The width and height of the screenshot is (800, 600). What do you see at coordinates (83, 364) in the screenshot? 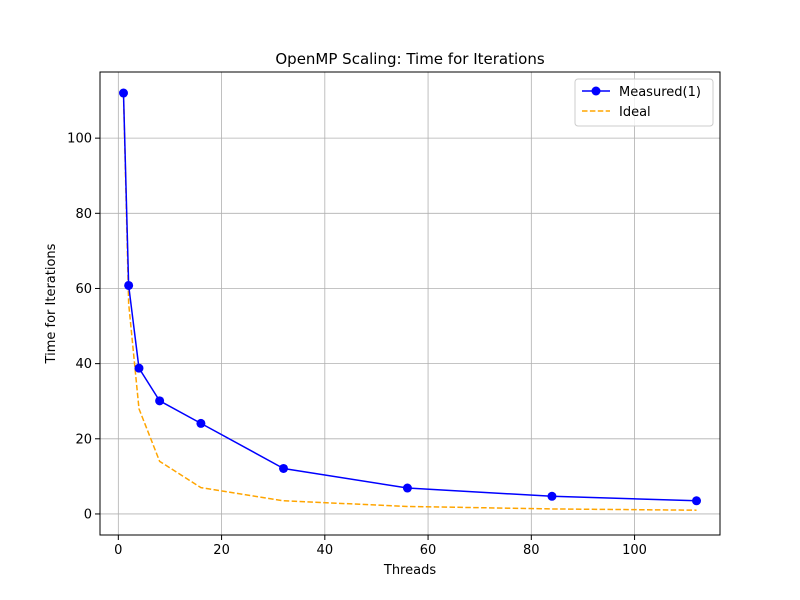
I see `y-tick-label: 40` at bounding box center [83, 364].